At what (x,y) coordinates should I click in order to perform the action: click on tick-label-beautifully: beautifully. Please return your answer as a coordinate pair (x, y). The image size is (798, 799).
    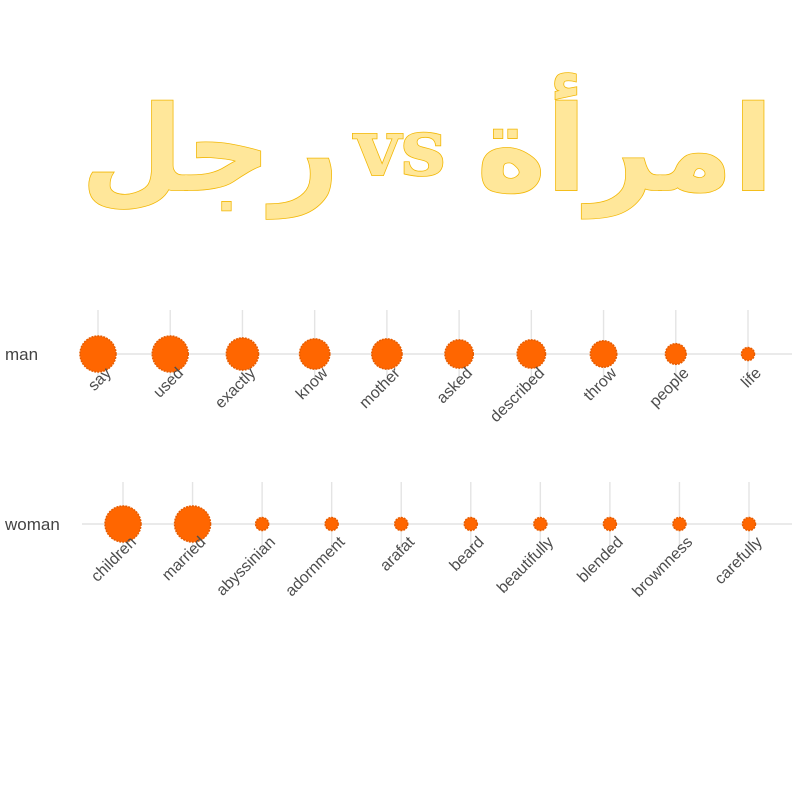
    Looking at the image, I should click on (525, 565).